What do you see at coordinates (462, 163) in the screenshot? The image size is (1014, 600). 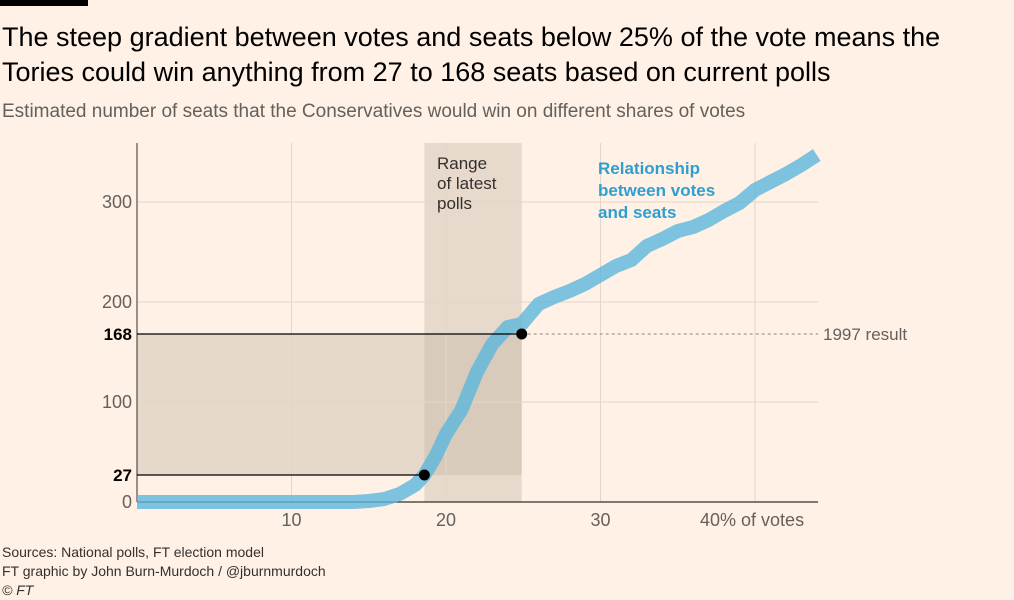 I see `poll-range-label: Range` at bounding box center [462, 163].